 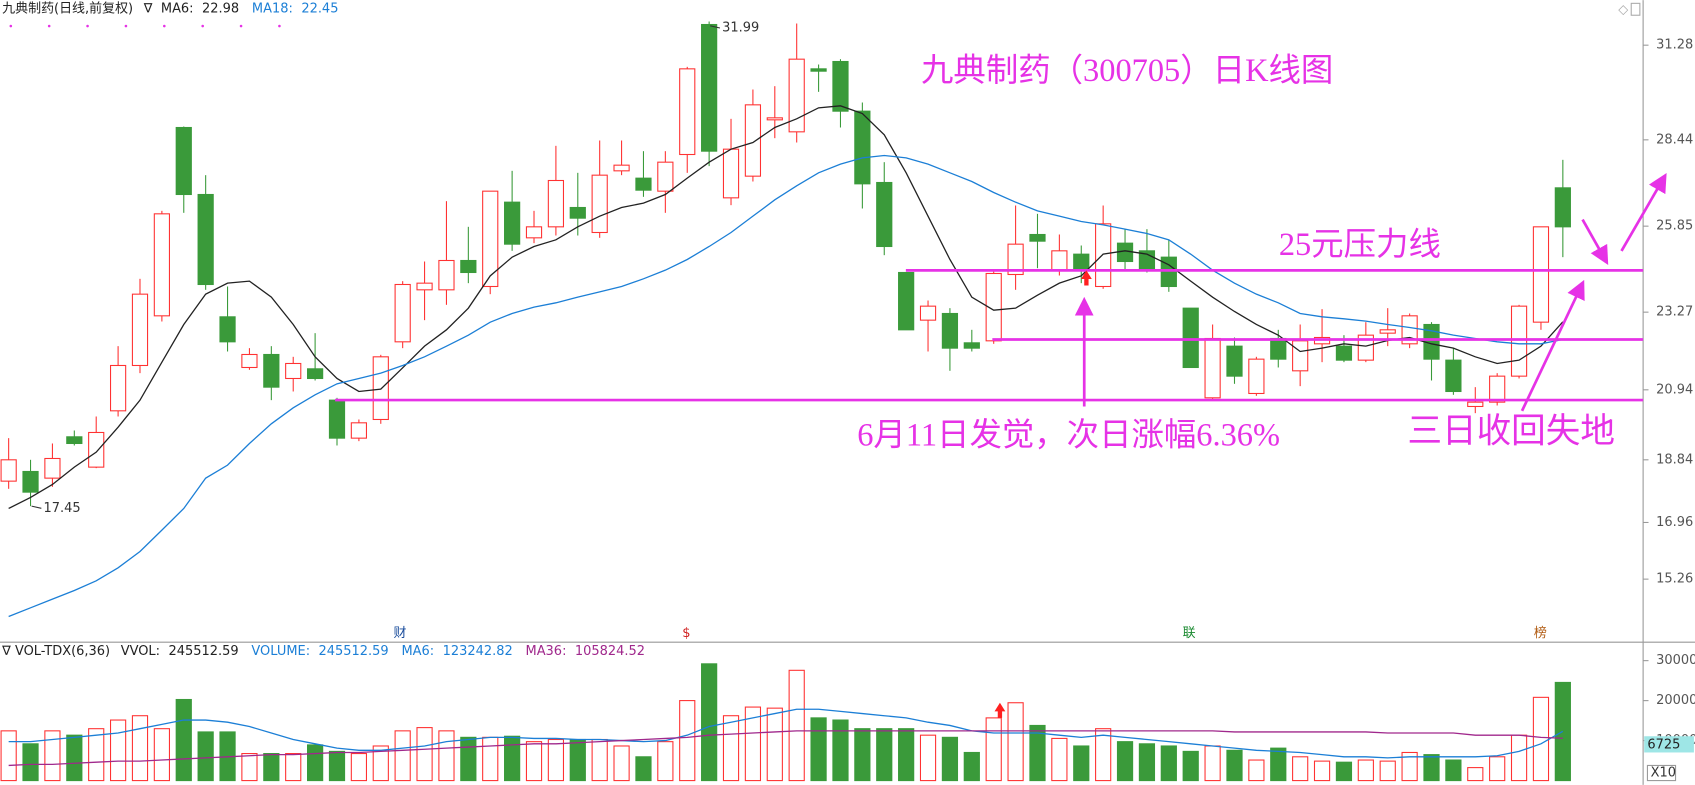 I want to click on y-tick-label: 25.85, so click(x=1674, y=226).